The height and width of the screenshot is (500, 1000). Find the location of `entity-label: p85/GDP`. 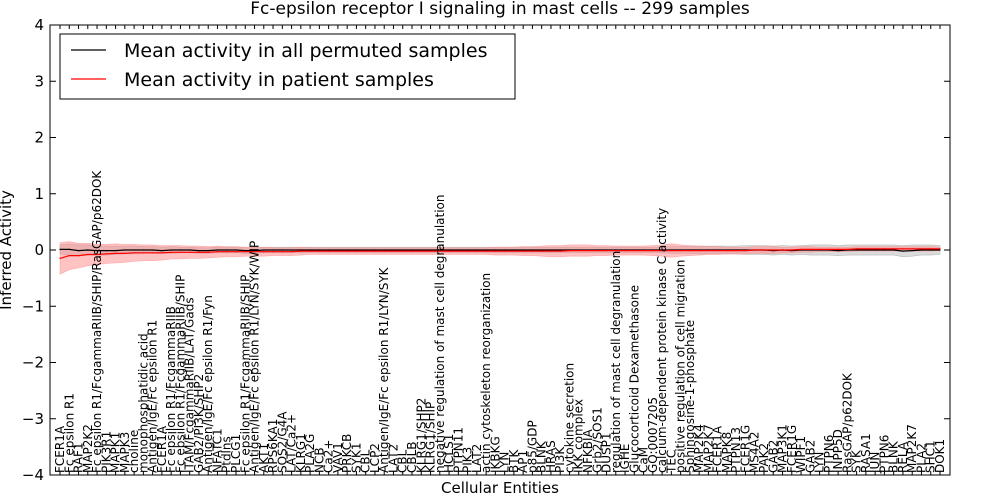

entity-label: p85/GDP is located at coordinates (532, 446).